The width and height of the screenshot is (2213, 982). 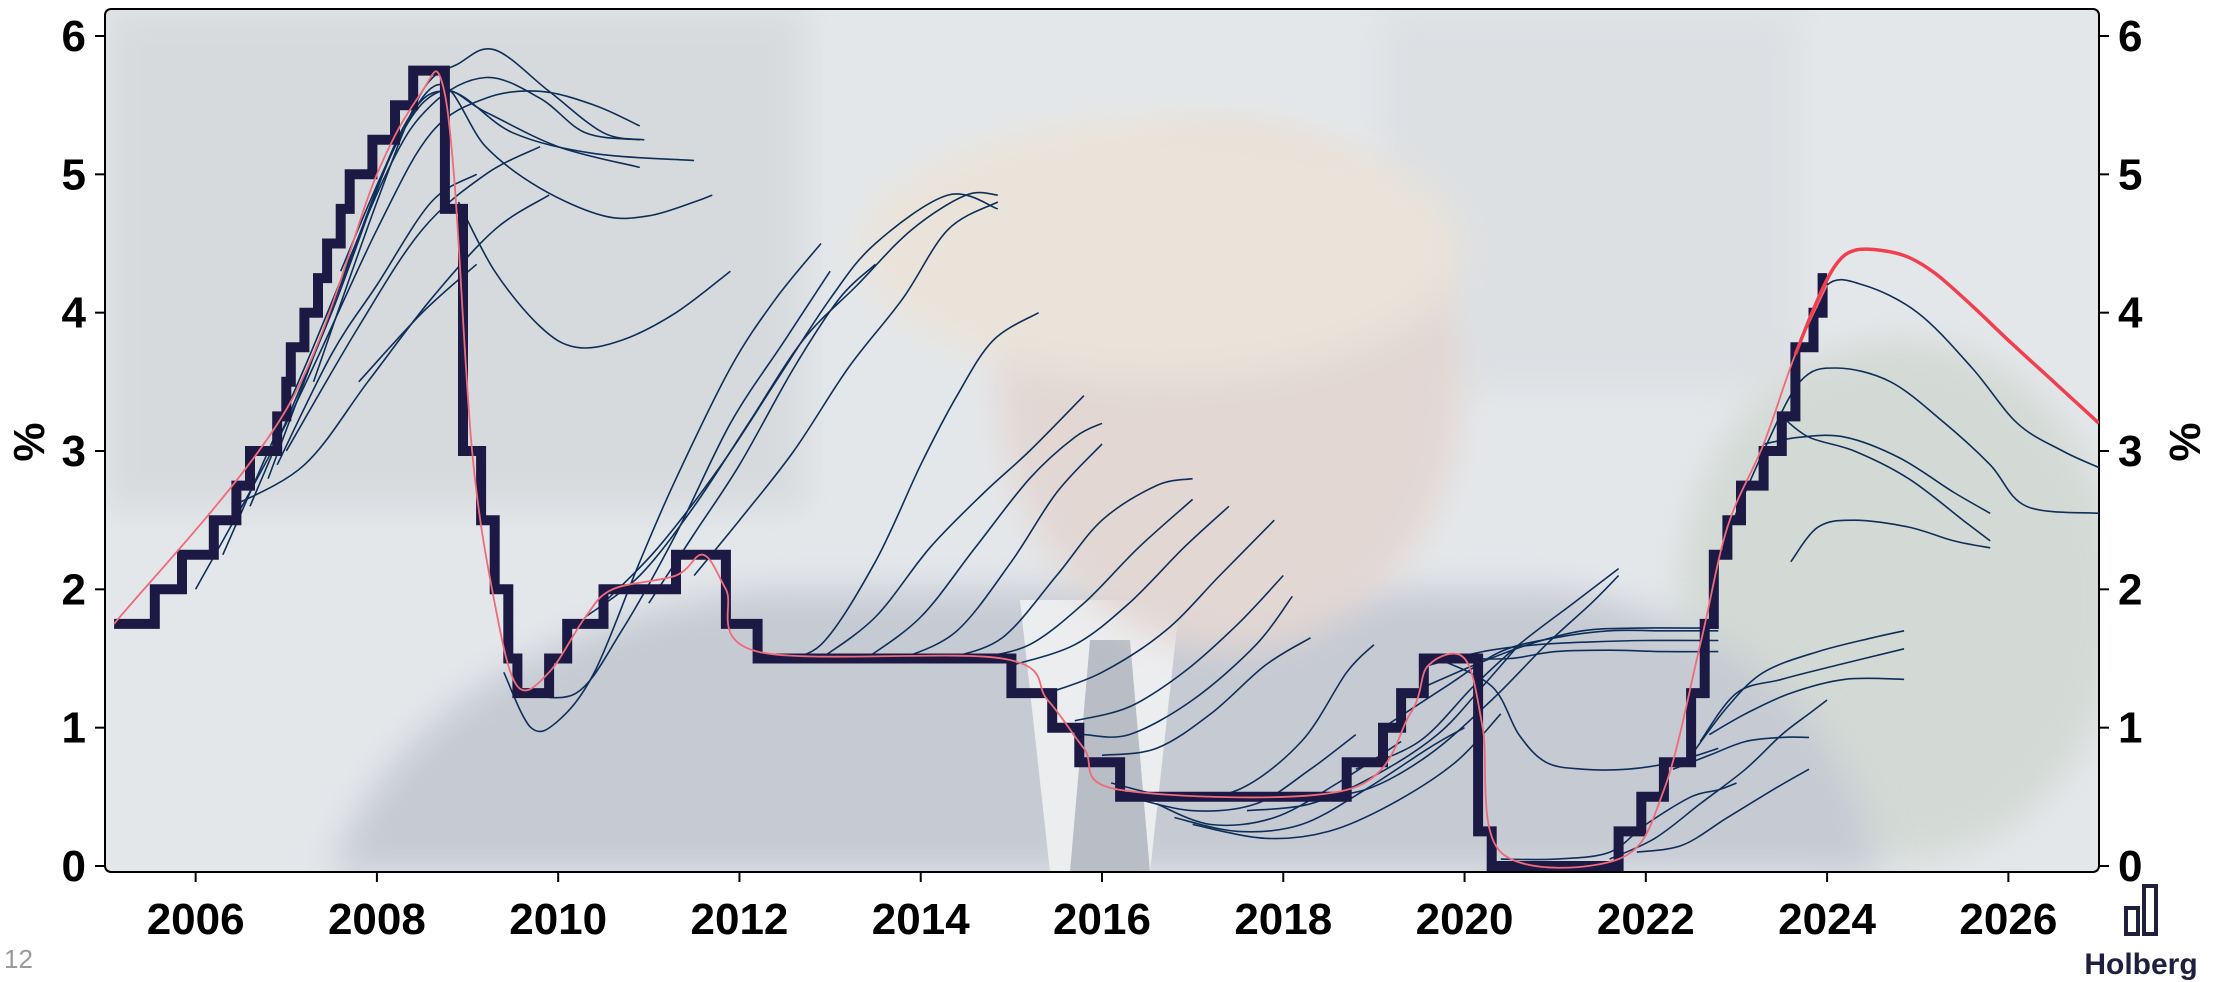 What do you see at coordinates (2130, 728) in the screenshot?
I see `y-tick-label-right-1: 1` at bounding box center [2130, 728].